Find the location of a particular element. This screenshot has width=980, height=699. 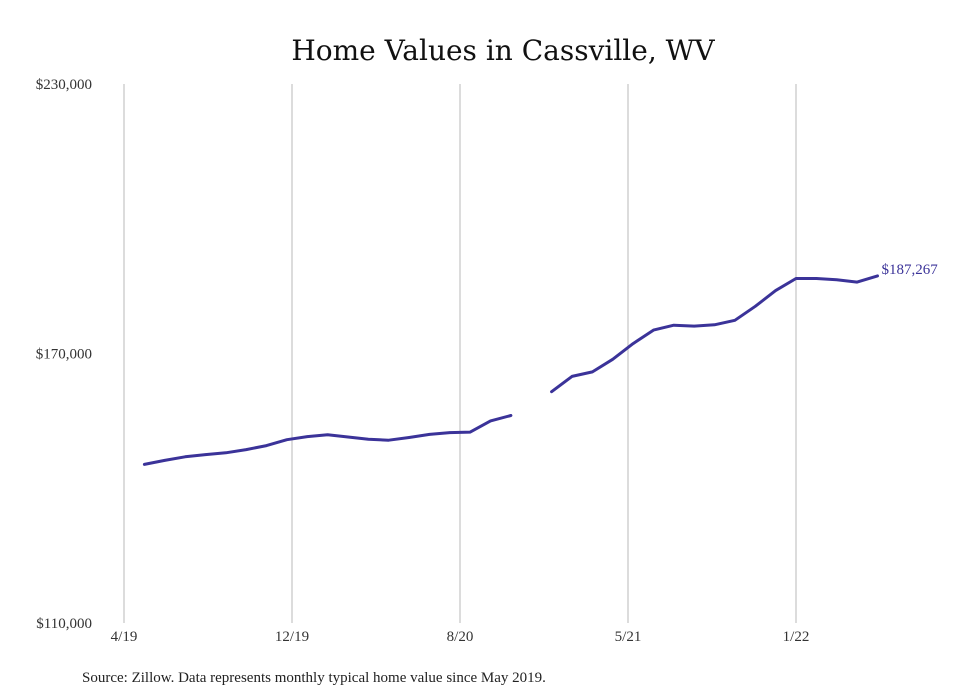

end-value-label: $187,267 is located at coordinates (909, 270).